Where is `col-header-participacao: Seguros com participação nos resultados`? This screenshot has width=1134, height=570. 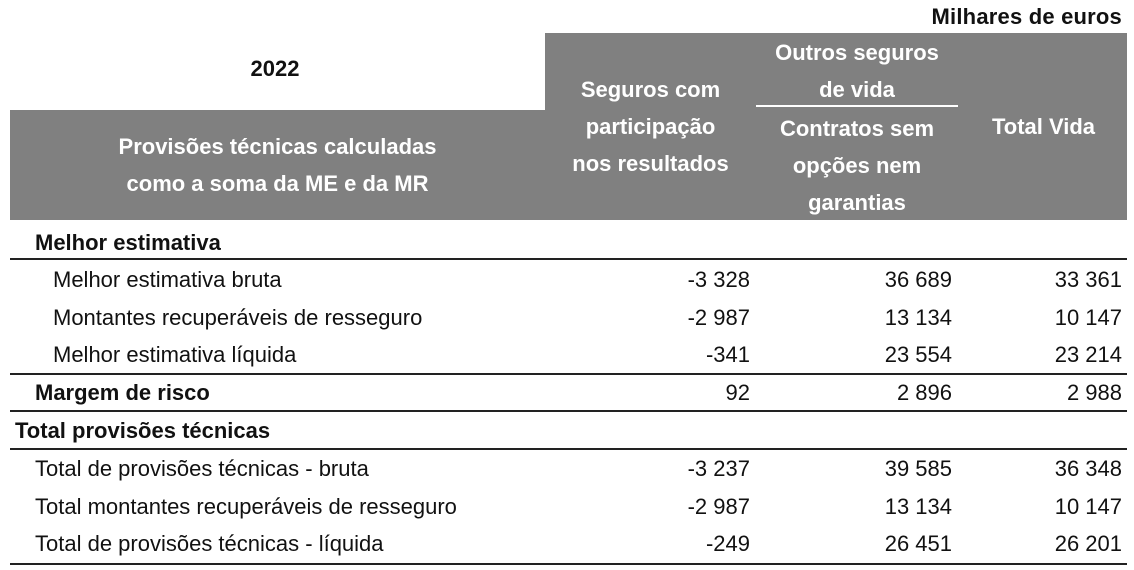 col-header-participacao: Seguros com participação nos resultados is located at coordinates (650, 126).